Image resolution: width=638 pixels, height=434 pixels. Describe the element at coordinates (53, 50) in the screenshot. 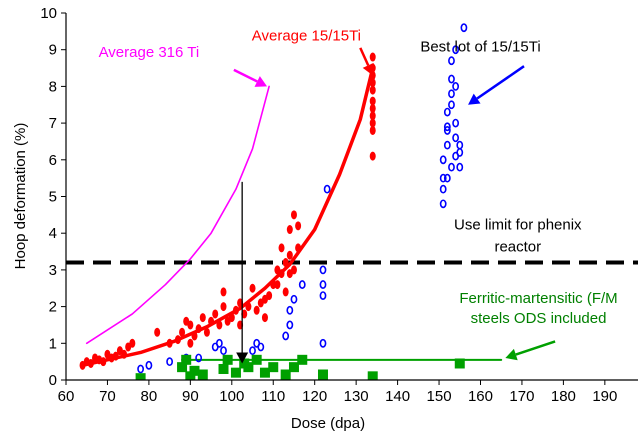

I see `y-tick-label: 9` at that location.